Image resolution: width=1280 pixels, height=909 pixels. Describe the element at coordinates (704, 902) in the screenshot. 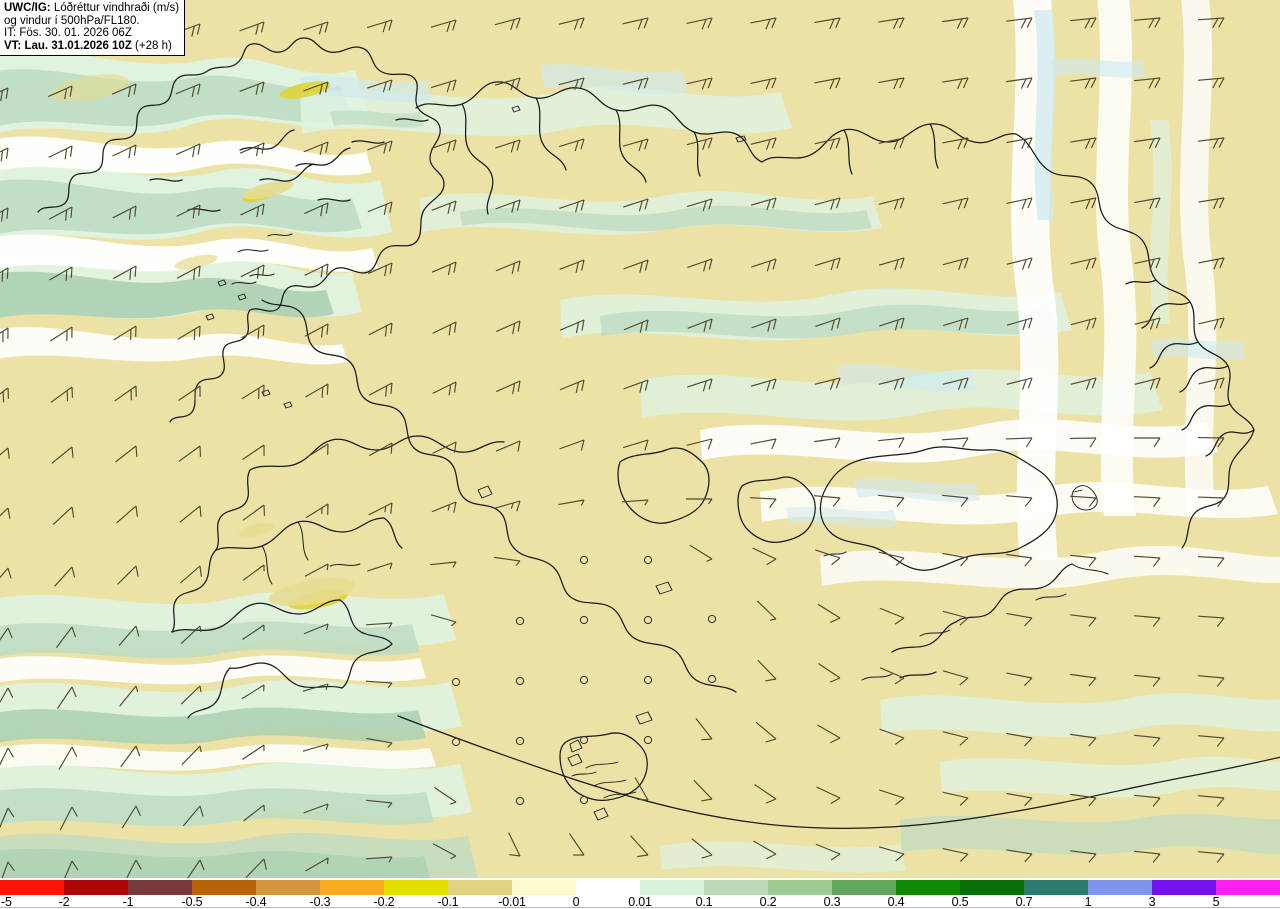

I see `colorbar-tick-11: 0.1` at that location.